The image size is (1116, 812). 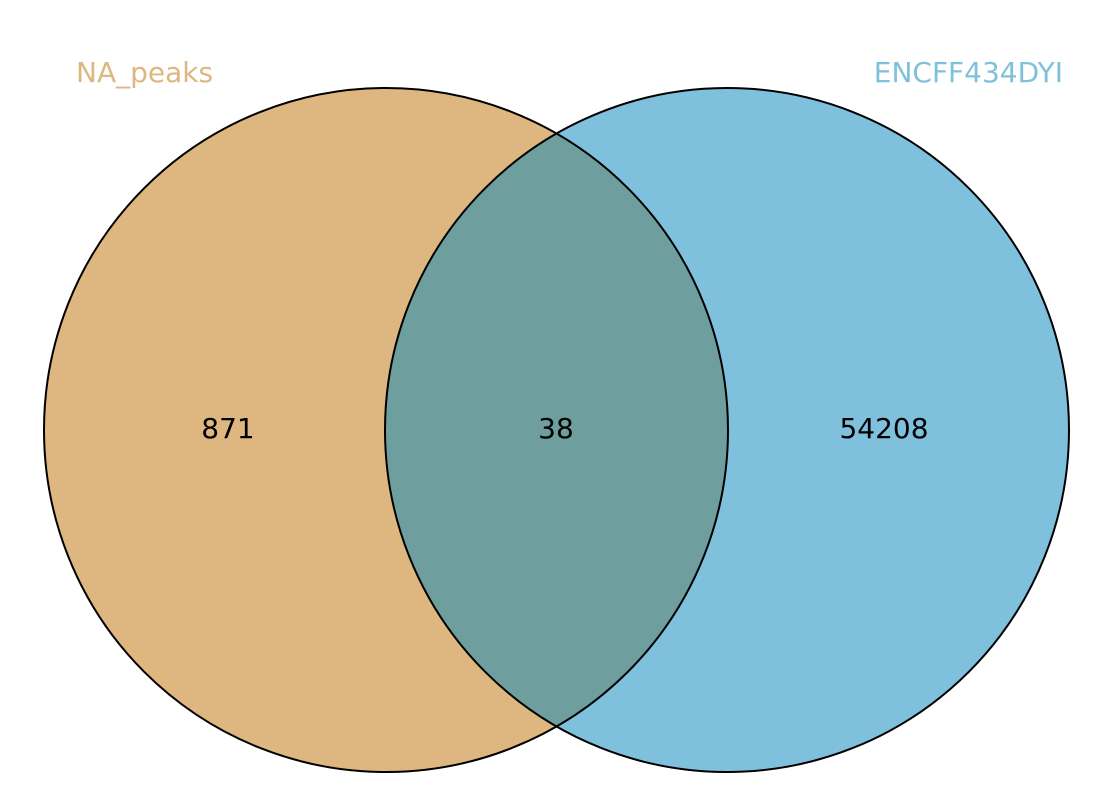 I want to click on count-left-only: 871, so click(x=227, y=428).